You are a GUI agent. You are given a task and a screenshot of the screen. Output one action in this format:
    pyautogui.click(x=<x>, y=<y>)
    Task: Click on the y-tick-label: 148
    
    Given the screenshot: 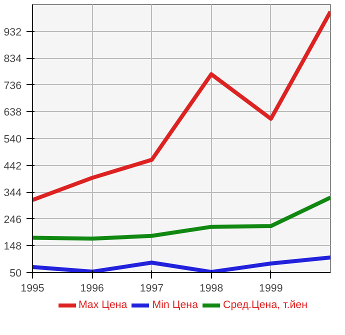 What is the action you would take?
    pyautogui.click(x=13, y=246)
    